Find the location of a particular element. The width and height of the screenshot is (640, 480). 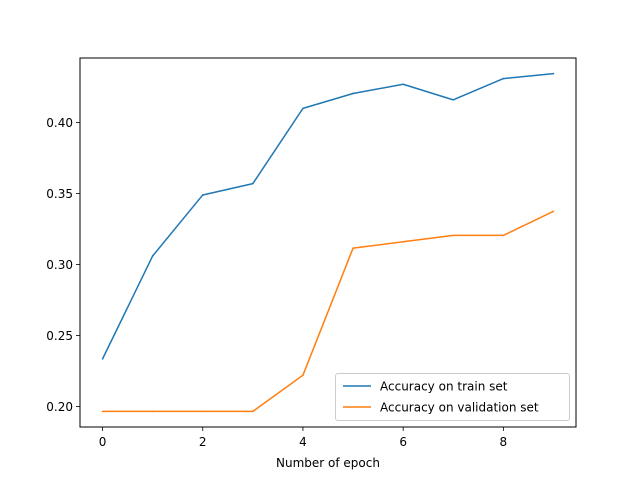

x-axis-title: Number of epoch is located at coordinates (328, 463).